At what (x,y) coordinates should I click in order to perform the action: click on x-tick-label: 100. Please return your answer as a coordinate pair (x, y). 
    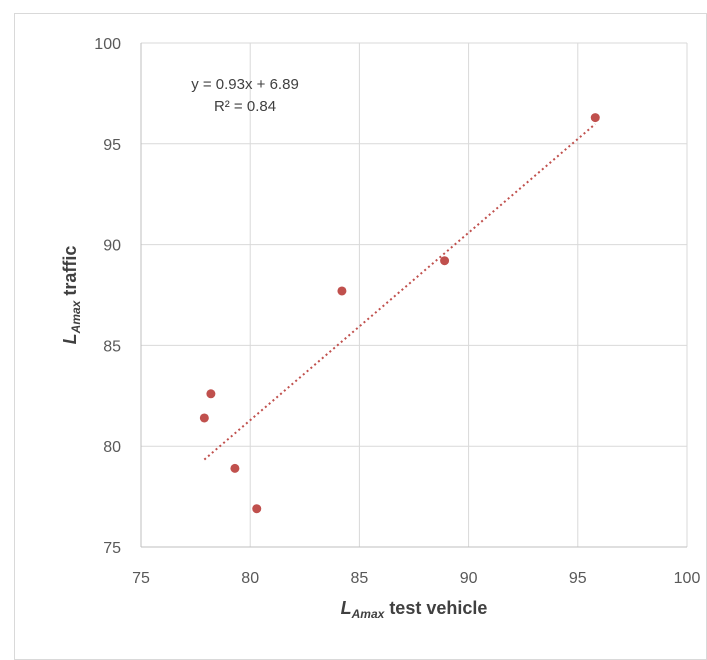
    Looking at the image, I should click on (687, 578).